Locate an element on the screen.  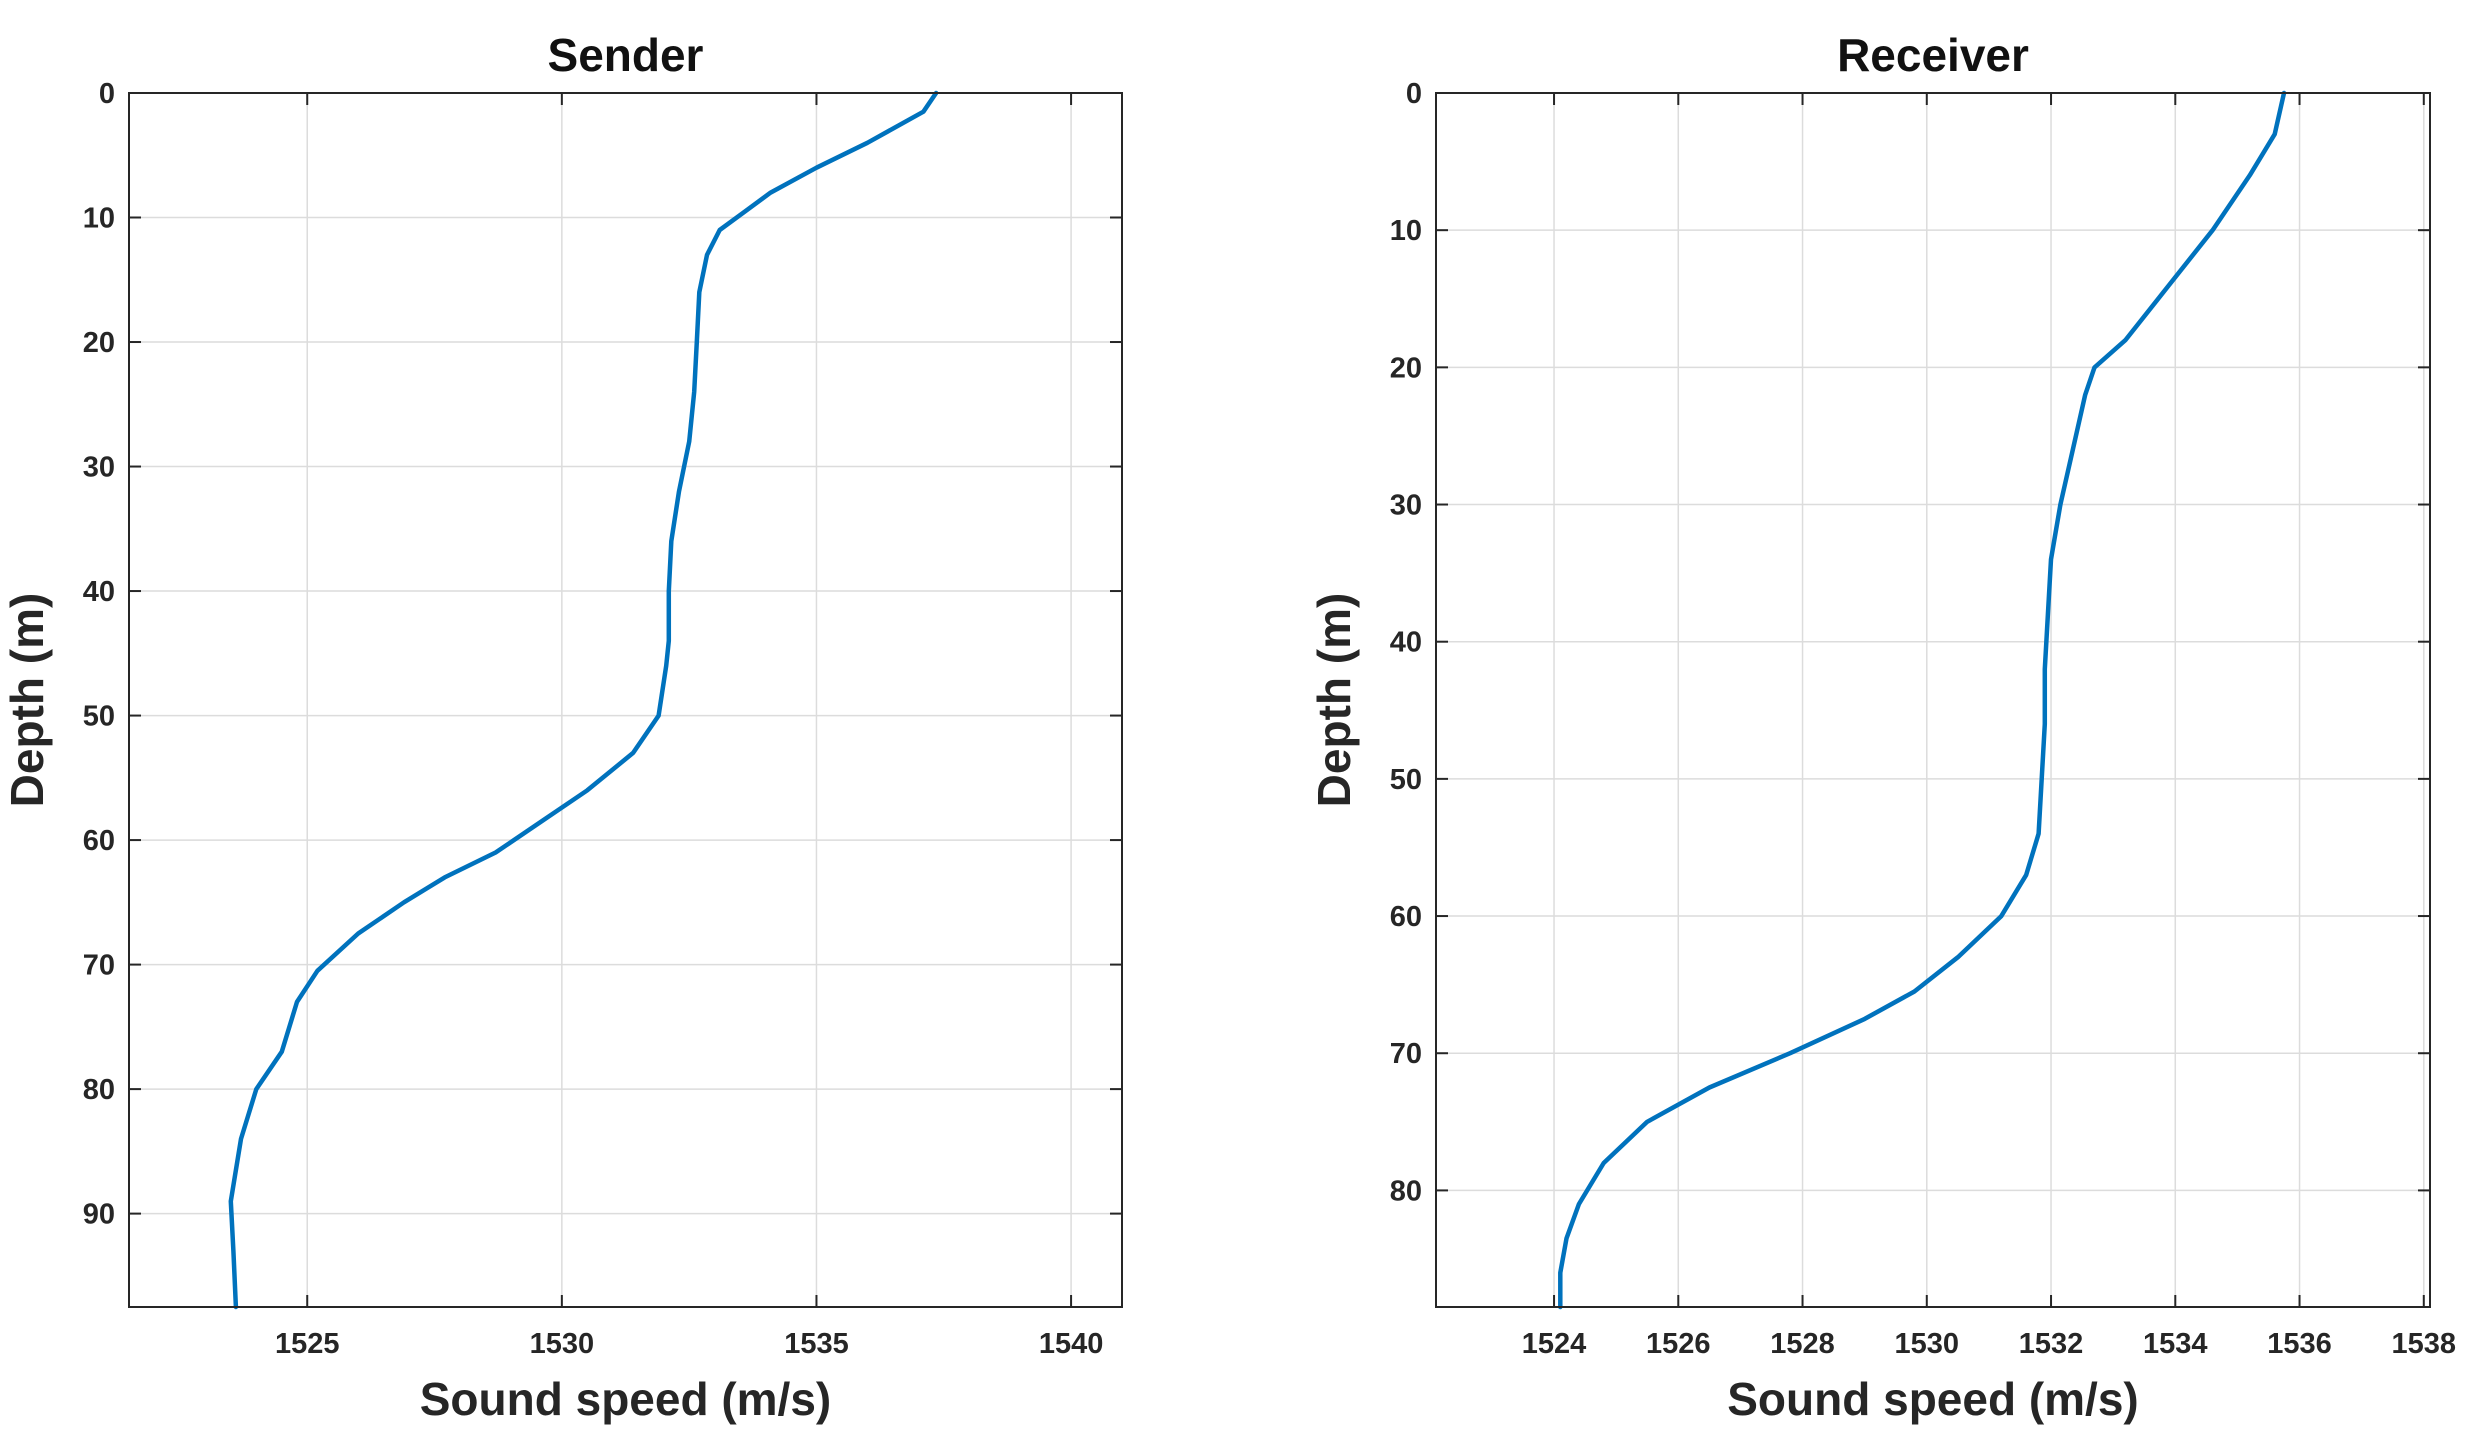
receiver-x-tick-label: 1538 is located at coordinates (2424, 1344).